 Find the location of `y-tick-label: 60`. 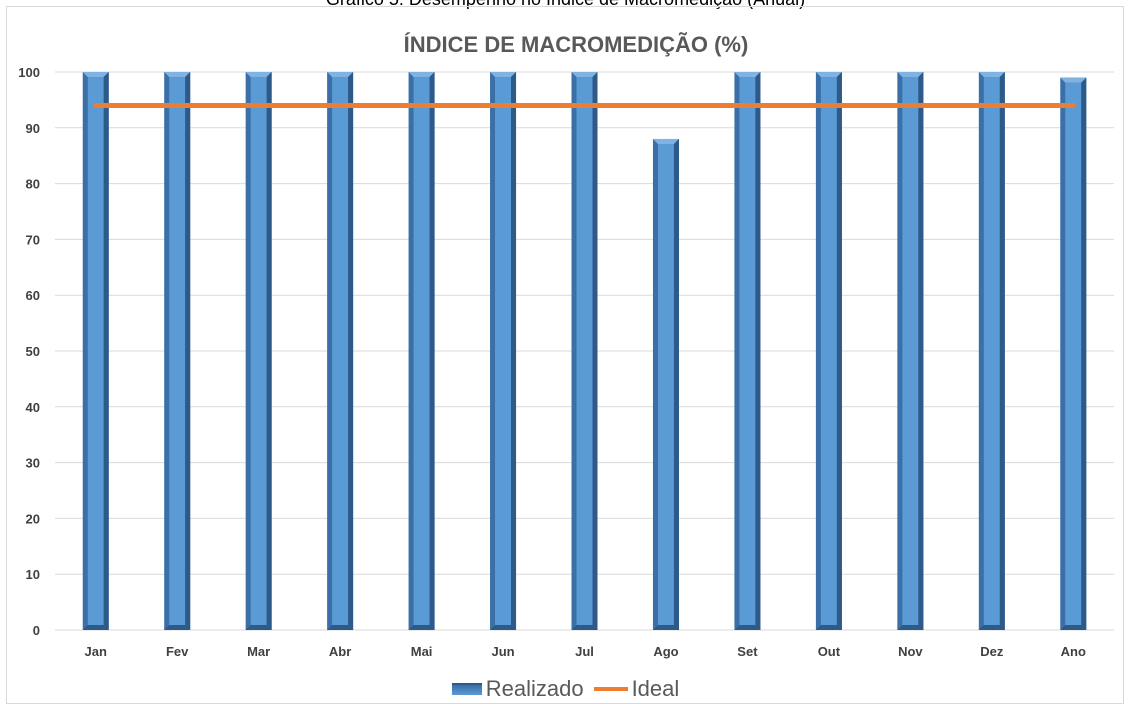

y-tick-label: 60 is located at coordinates (33, 295).